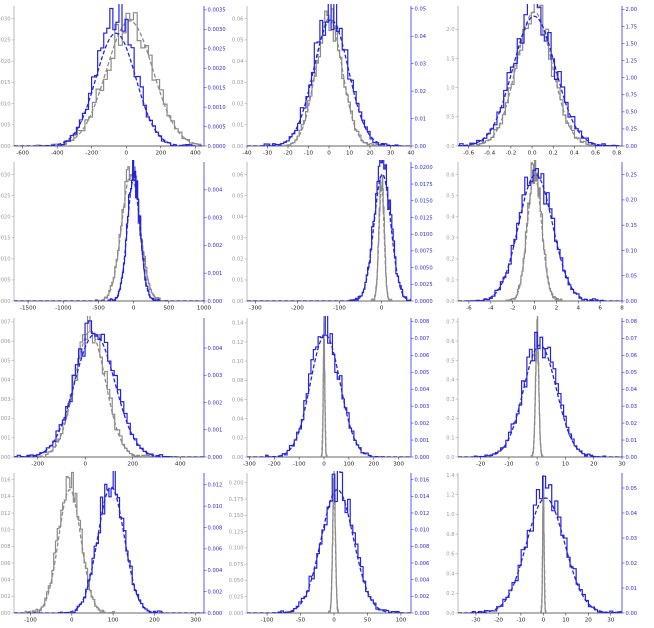 This screenshot has height=628, width=654. I want to click on left-tick-label: 0.0000, so click(5, 302).